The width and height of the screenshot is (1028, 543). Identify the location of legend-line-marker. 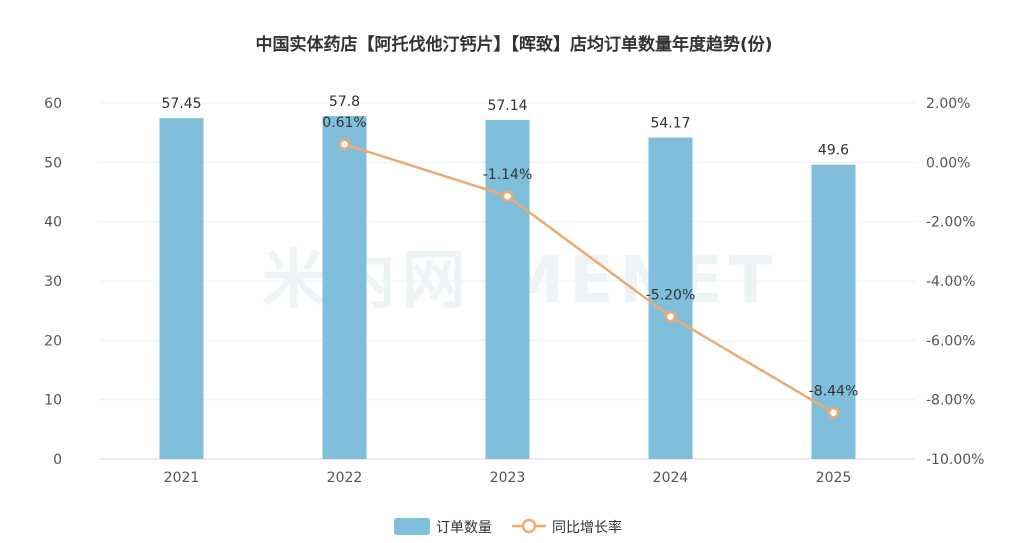
(529, 526).